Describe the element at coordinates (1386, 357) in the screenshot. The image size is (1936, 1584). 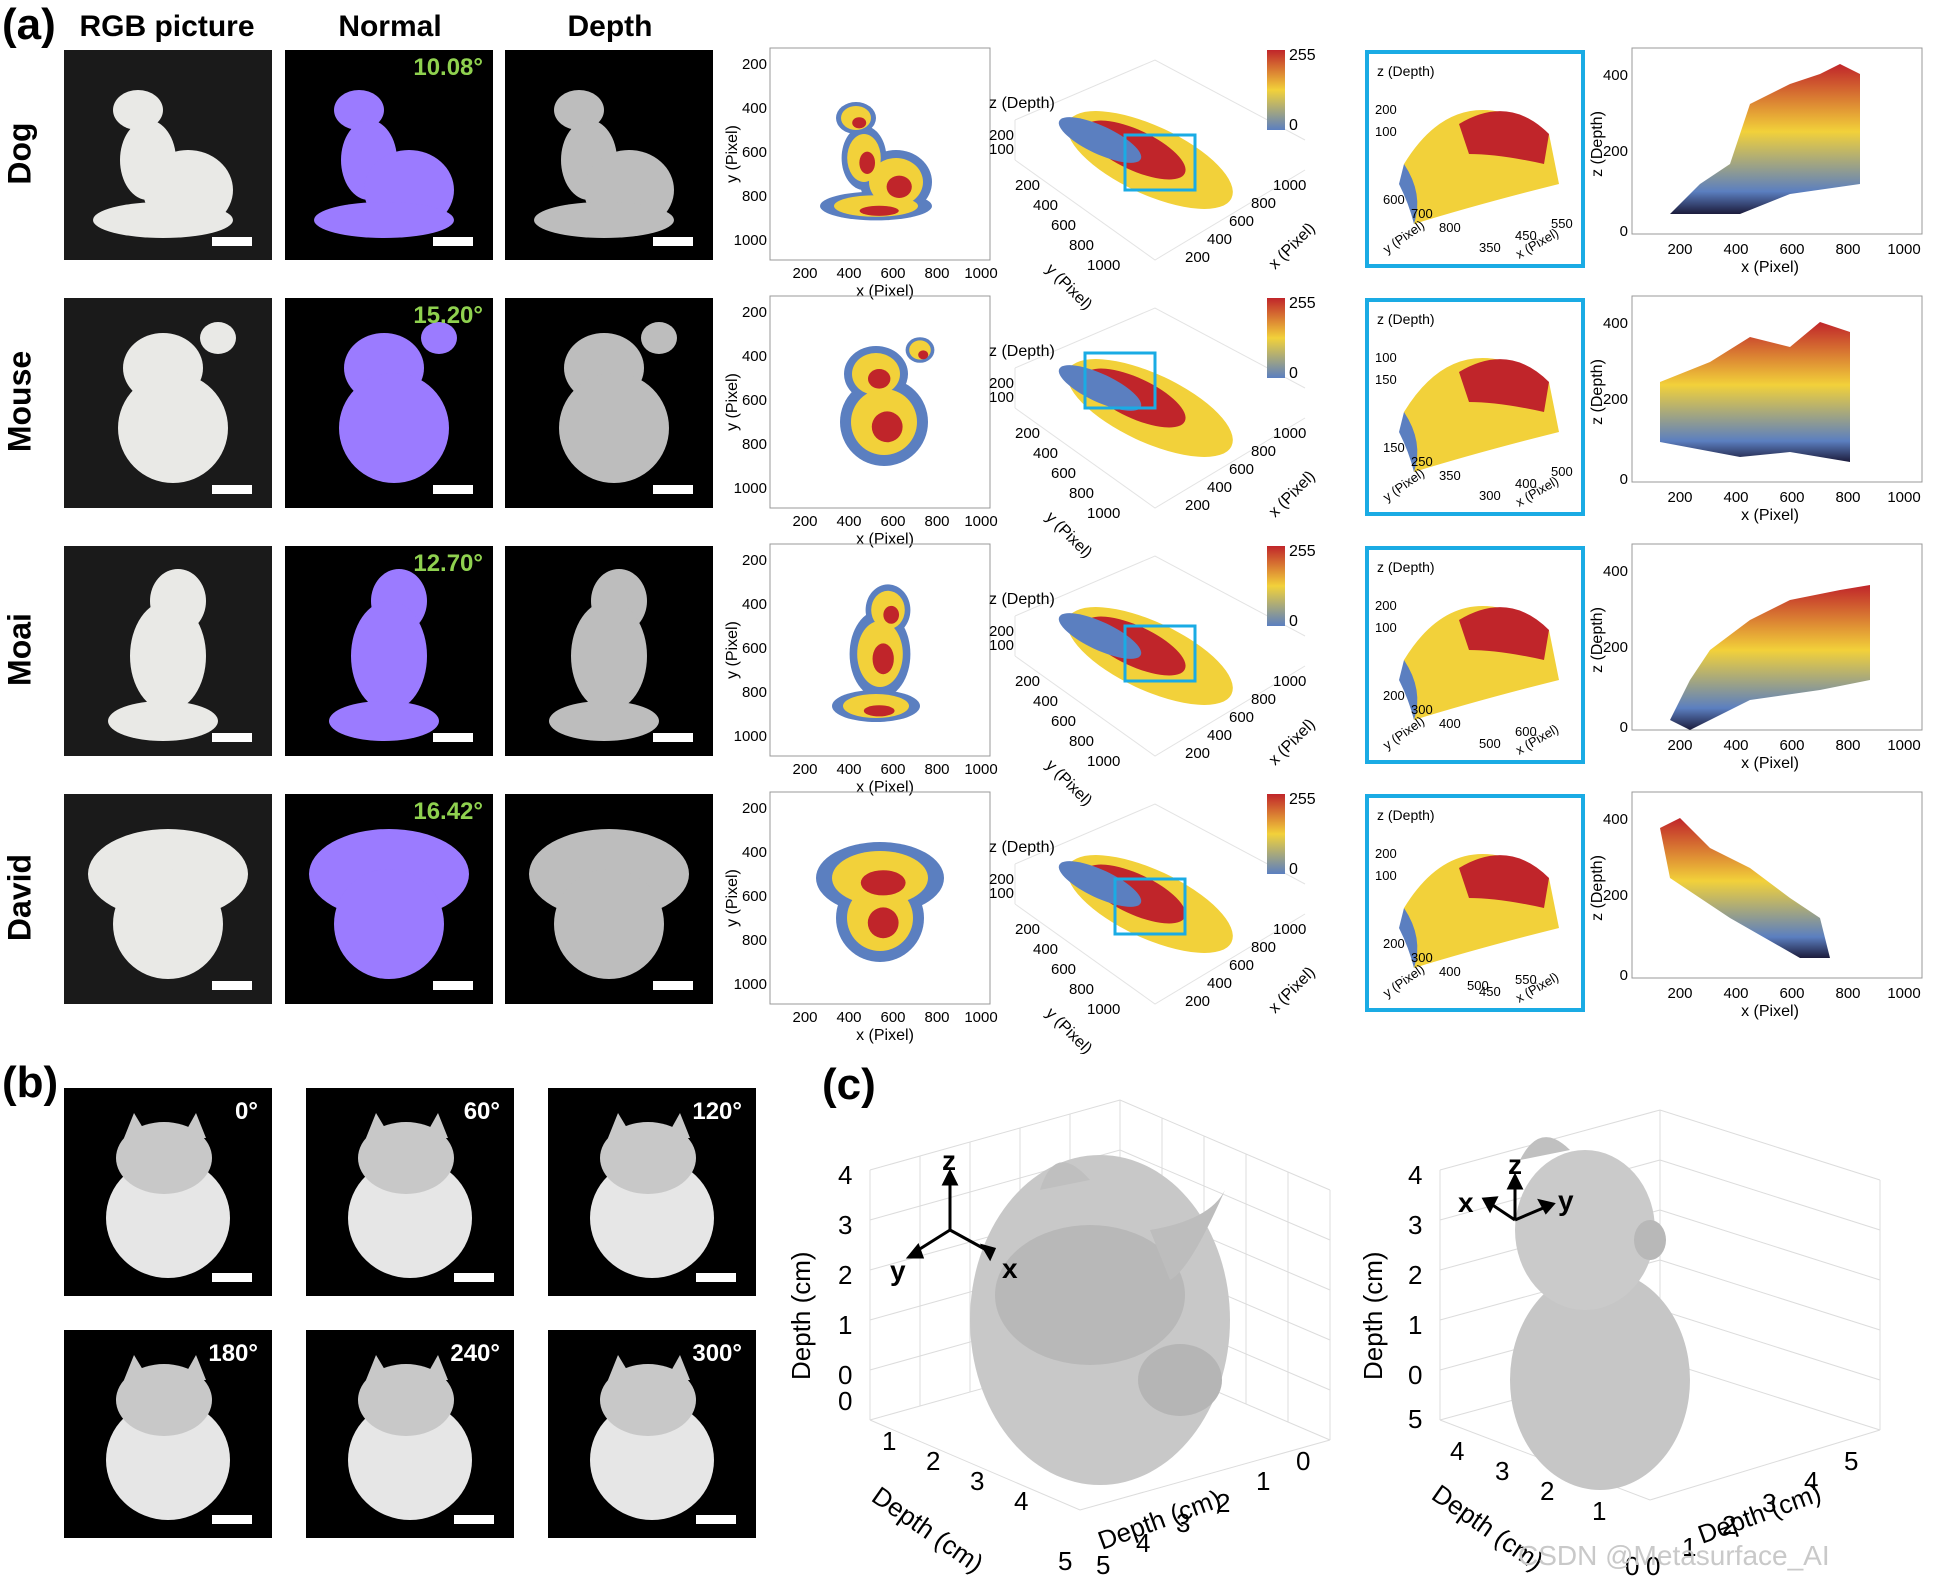
I see `inset-ztick: 100` at that location.